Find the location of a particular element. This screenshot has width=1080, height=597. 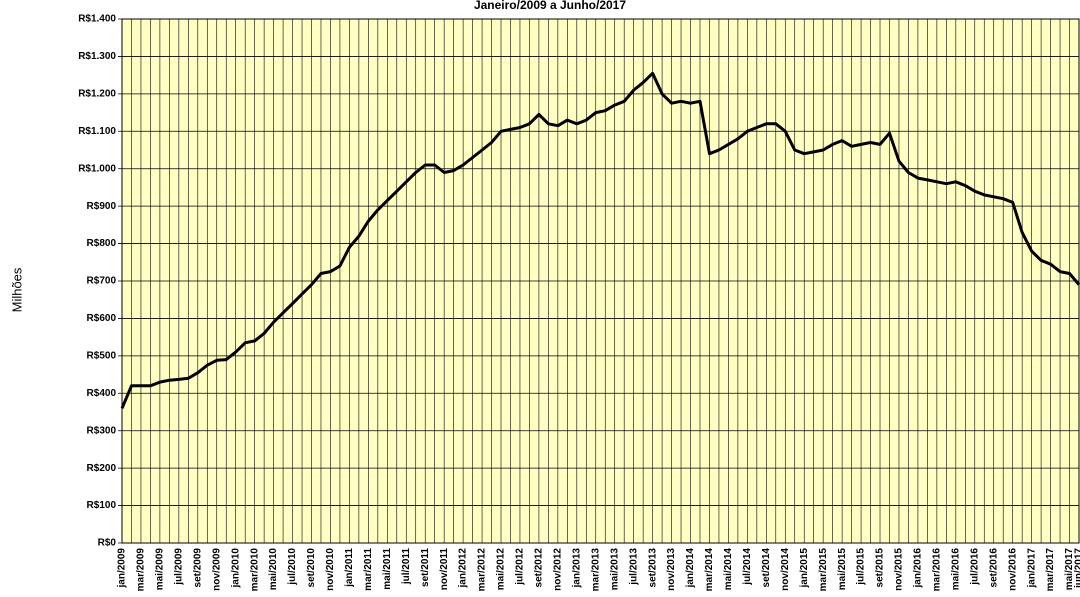

x-tick-label: mai/2014 is located at coordinates (728, 569).